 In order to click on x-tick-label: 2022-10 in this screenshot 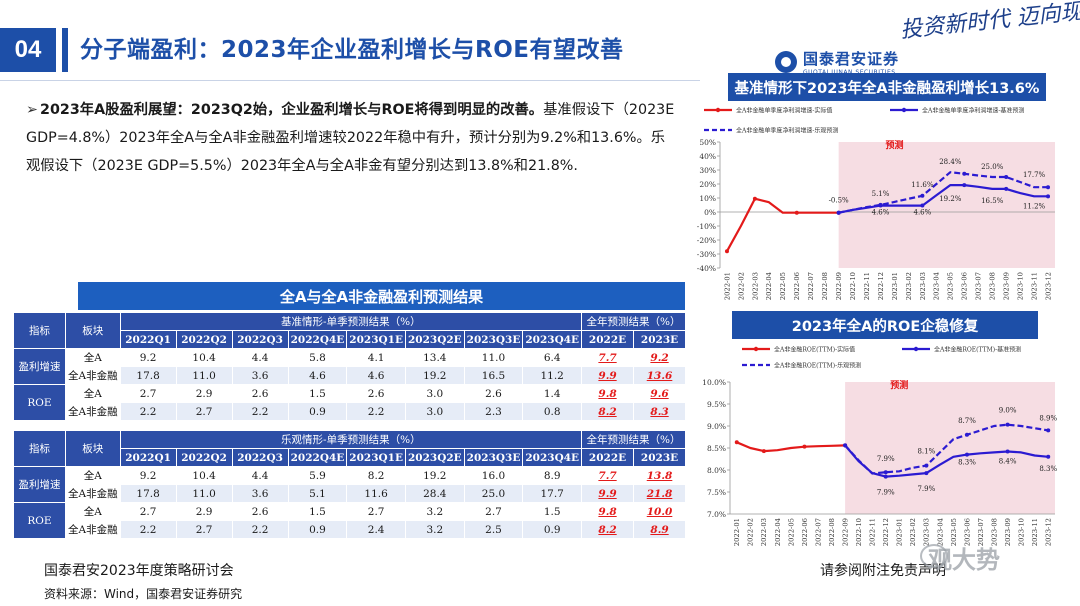, I will do `click(853, 286)`.